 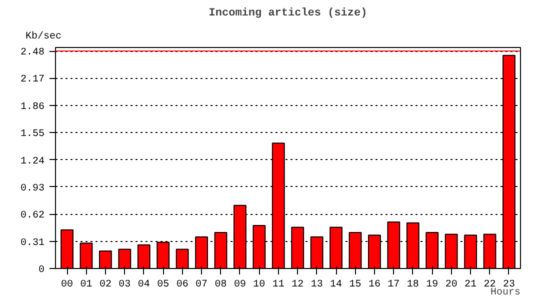 I want to click on x-tick-label: 19, so click(x=432, y=285).